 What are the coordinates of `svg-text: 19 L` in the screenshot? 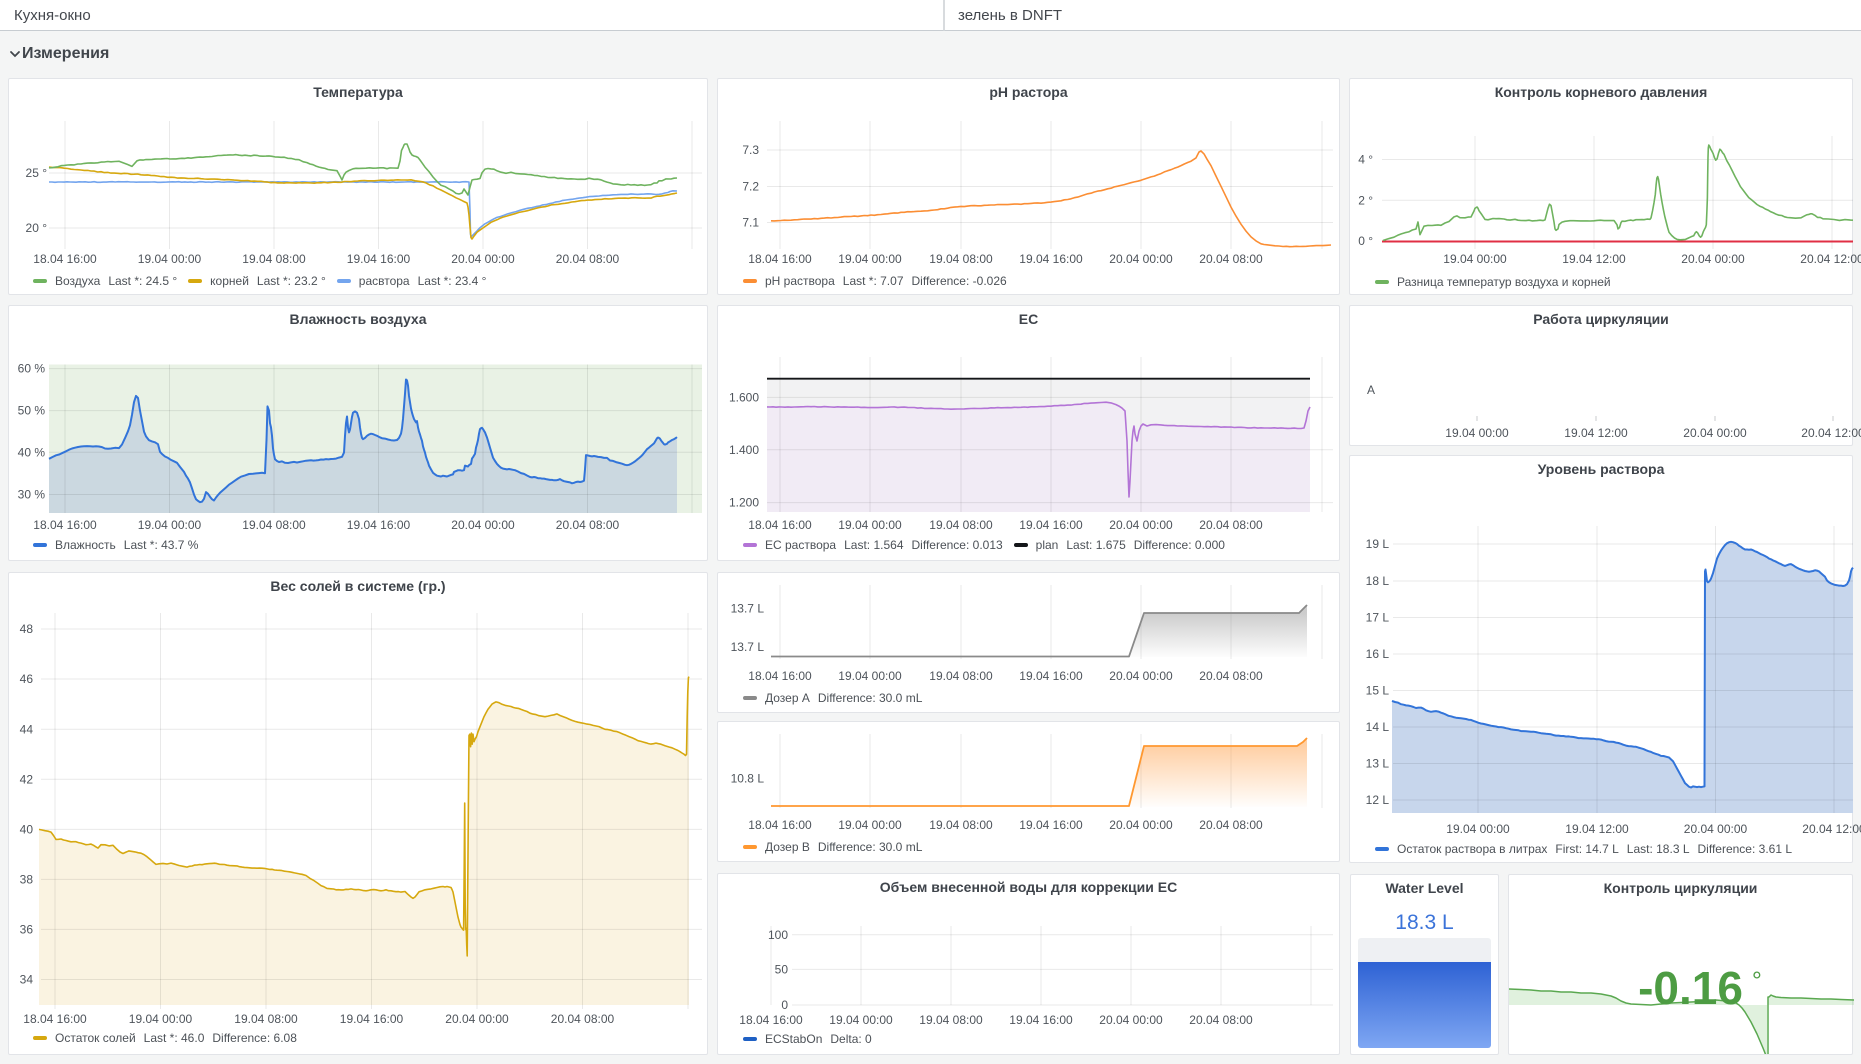 It's located at (1378, 544).